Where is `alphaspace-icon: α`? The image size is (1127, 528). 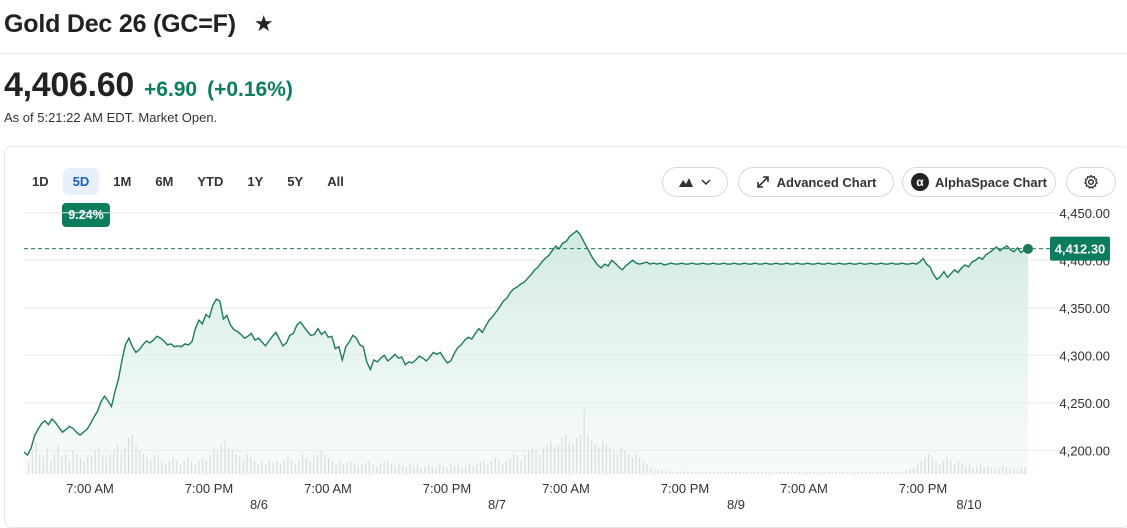
alphaspace-icon: α is located at coordinates (920, 182).